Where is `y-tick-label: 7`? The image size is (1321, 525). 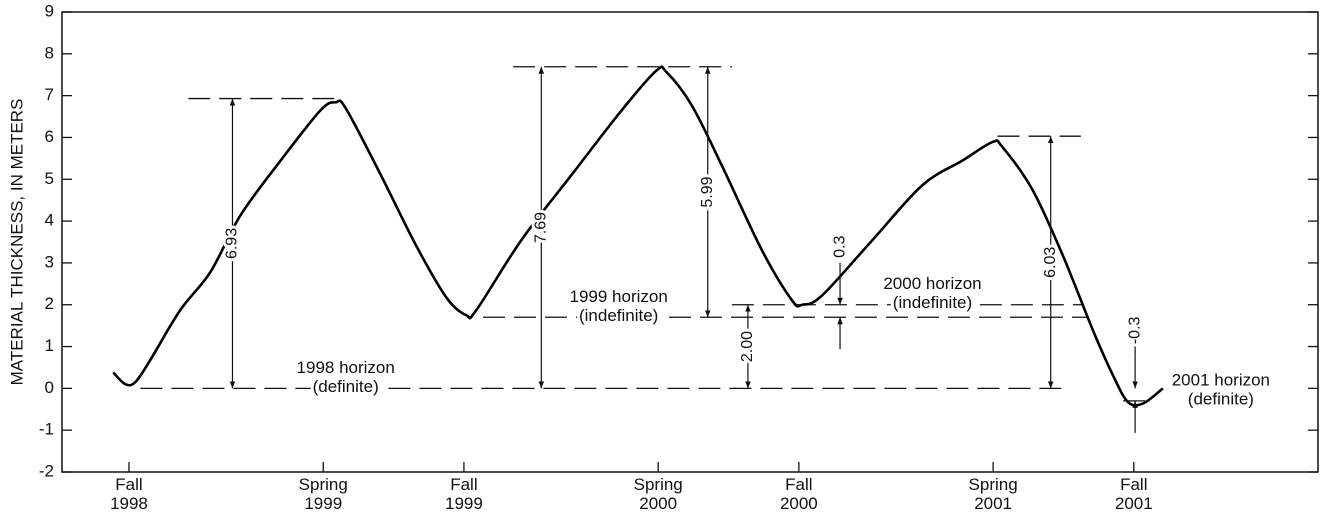
y-tick-label: 7 is located at coordinates (49, 94).